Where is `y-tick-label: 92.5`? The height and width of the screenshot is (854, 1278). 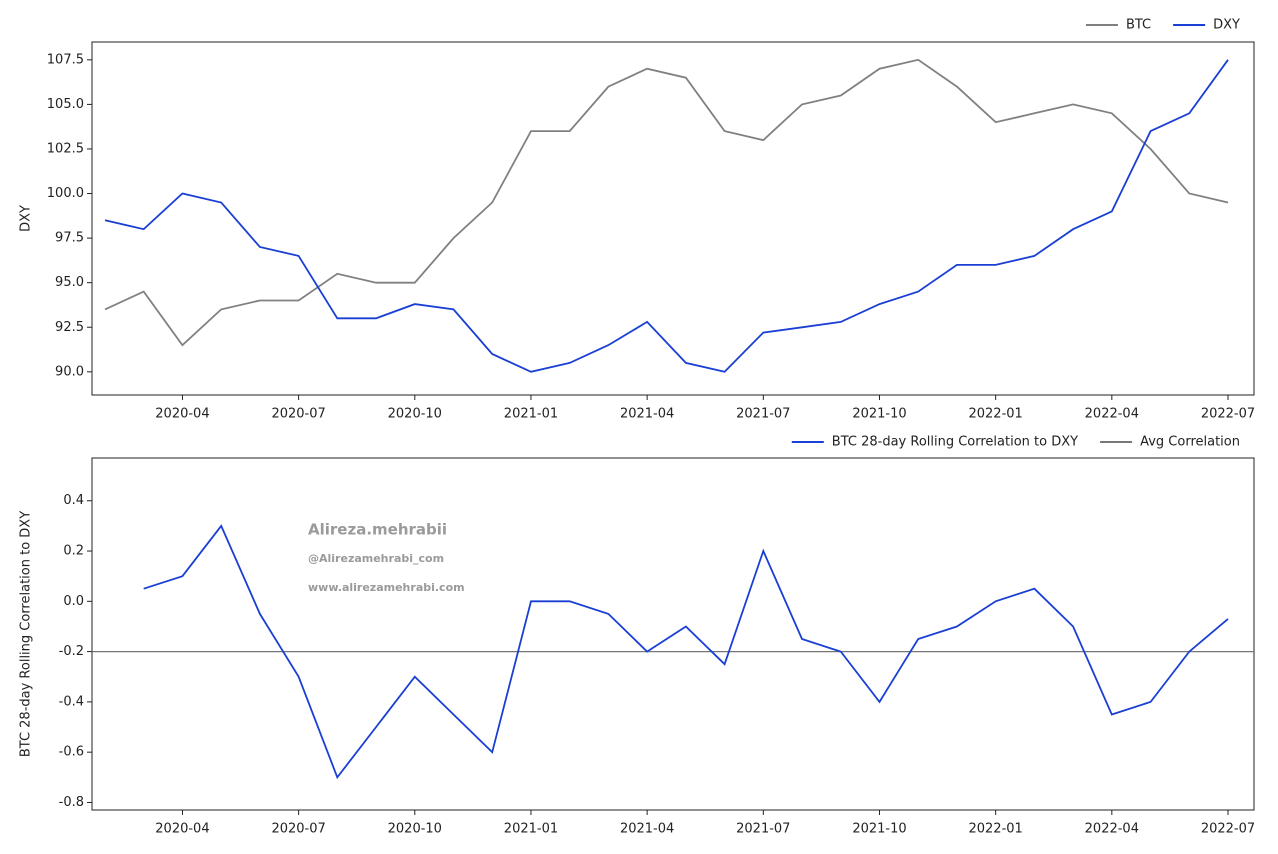 y-tick-label: 92.5 is located at coordinates (69, 327).